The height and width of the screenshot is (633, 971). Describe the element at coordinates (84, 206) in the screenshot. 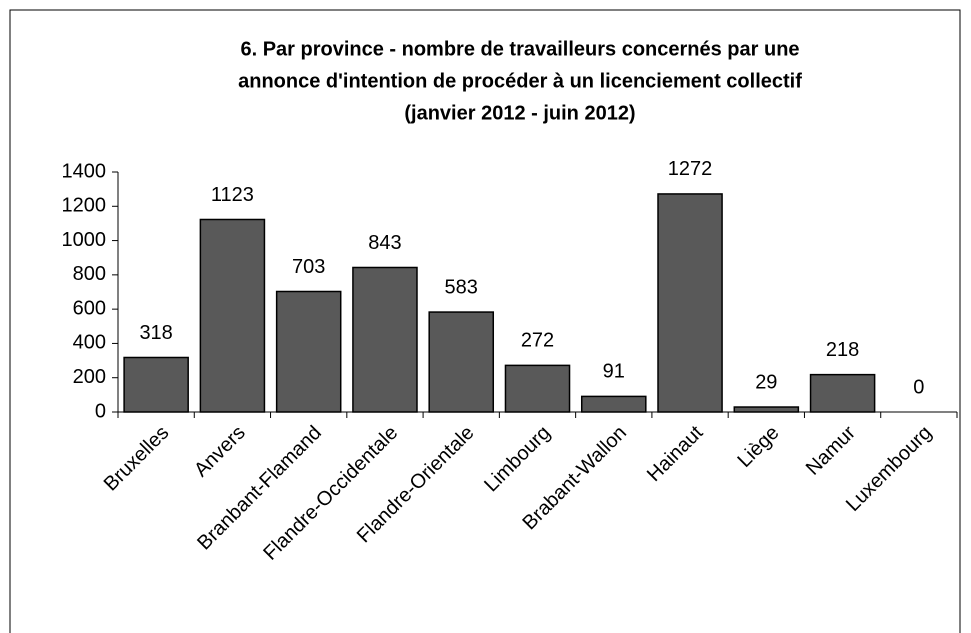

I see `y-tick-label: 1200` at that location.